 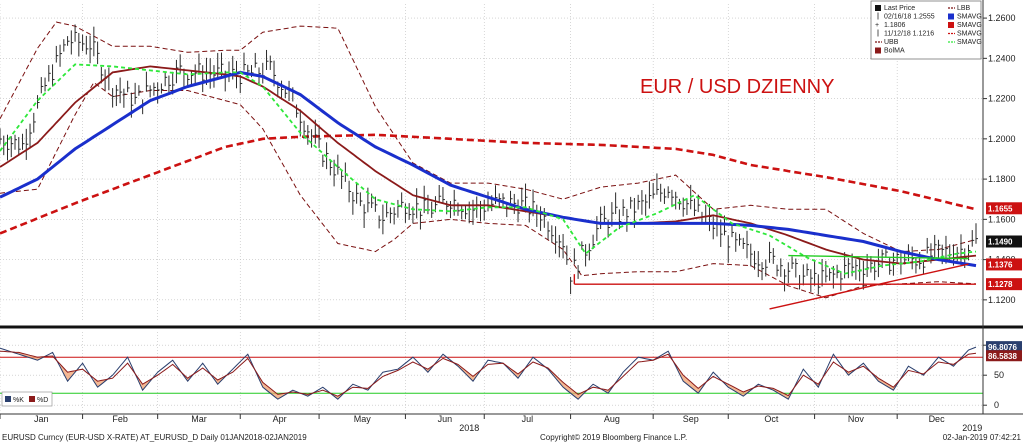 I want to click on legend-swatch: +, so click(x=877, y=25).